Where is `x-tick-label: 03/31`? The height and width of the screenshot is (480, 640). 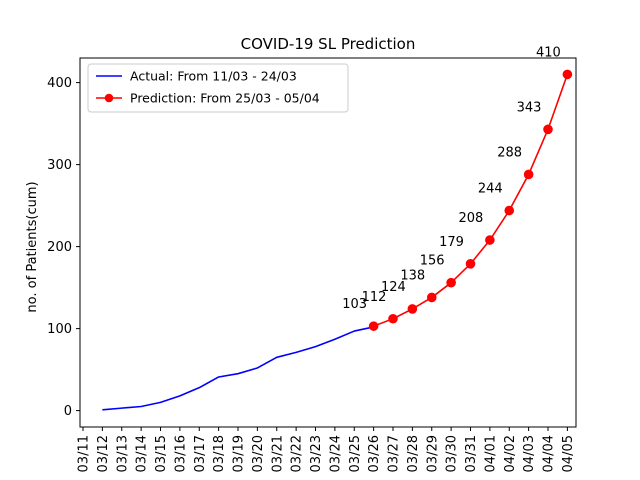
x-tick-label: 03/31 is located at coordinates (471, 453).